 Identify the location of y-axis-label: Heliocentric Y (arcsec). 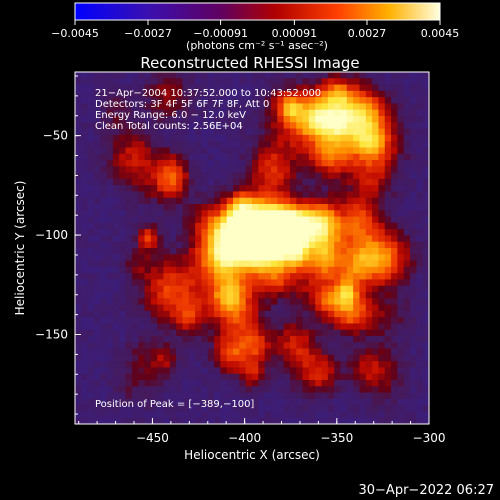
(20, 248).